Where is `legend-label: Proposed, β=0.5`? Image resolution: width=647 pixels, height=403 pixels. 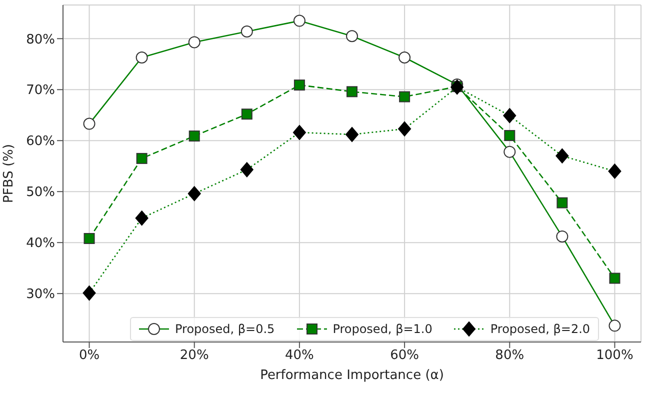 legend-label: Proposed, β=0.5 is located at coordinates (224, 329).